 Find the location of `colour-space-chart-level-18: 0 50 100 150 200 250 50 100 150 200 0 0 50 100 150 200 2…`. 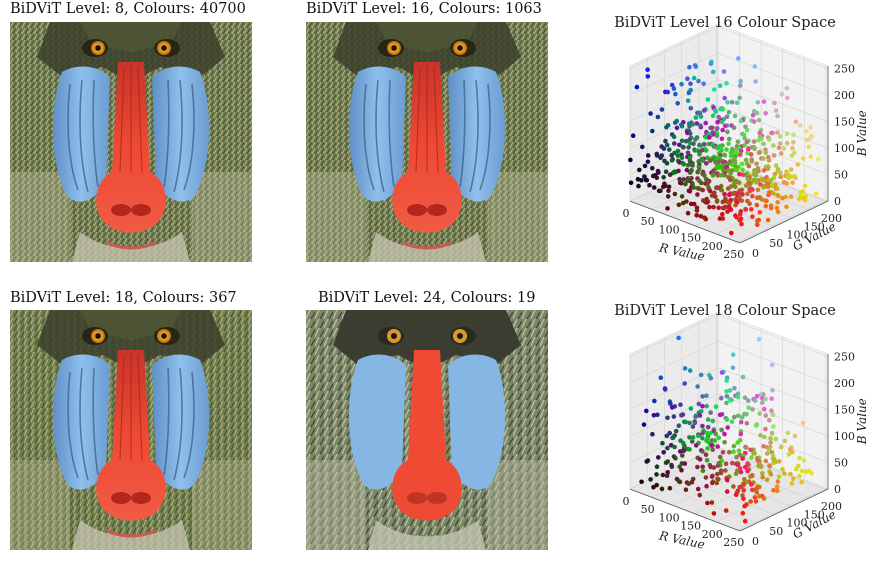

colour-space-chart-level-18: 0 50 100 150 200 250 50 100 150 200 0 0 50 100 150 200 2… is located at coordinates (735, 430).